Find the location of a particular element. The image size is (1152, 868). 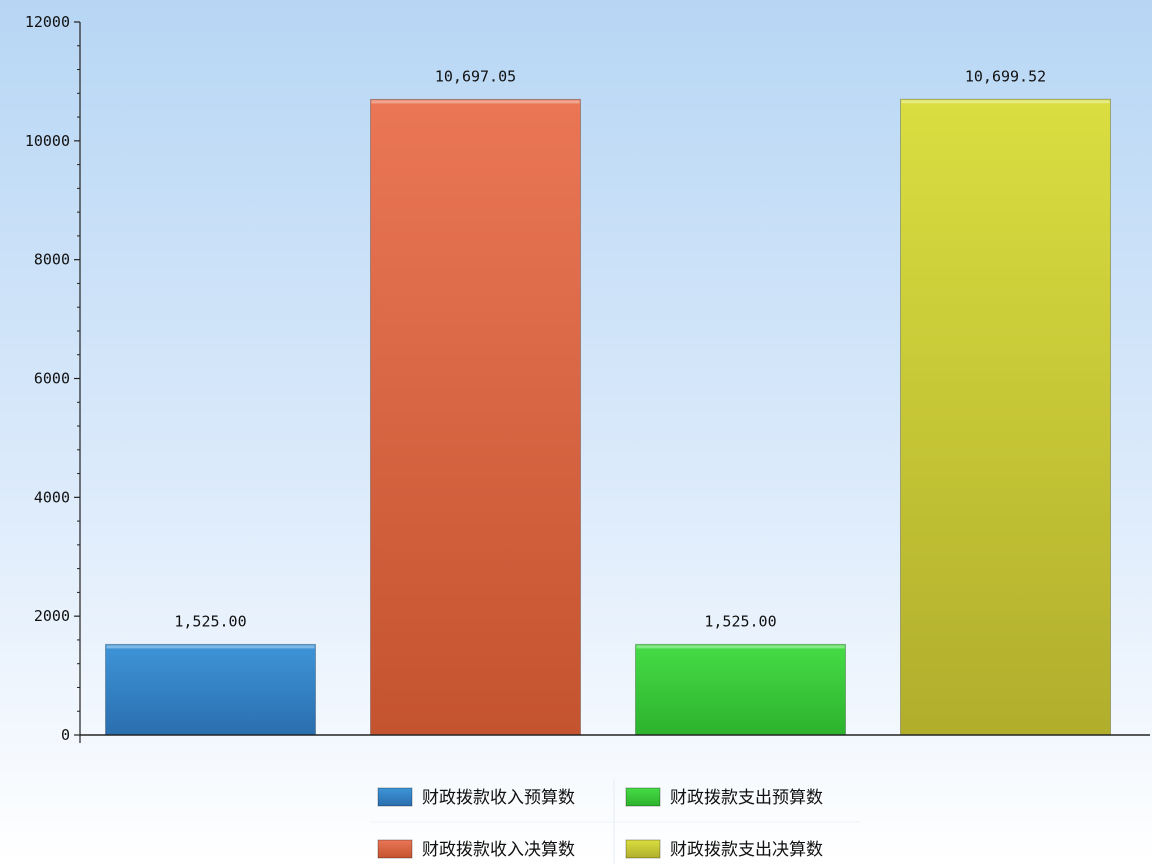

y-tick-label: 0 is located at coordinates (65, 735).